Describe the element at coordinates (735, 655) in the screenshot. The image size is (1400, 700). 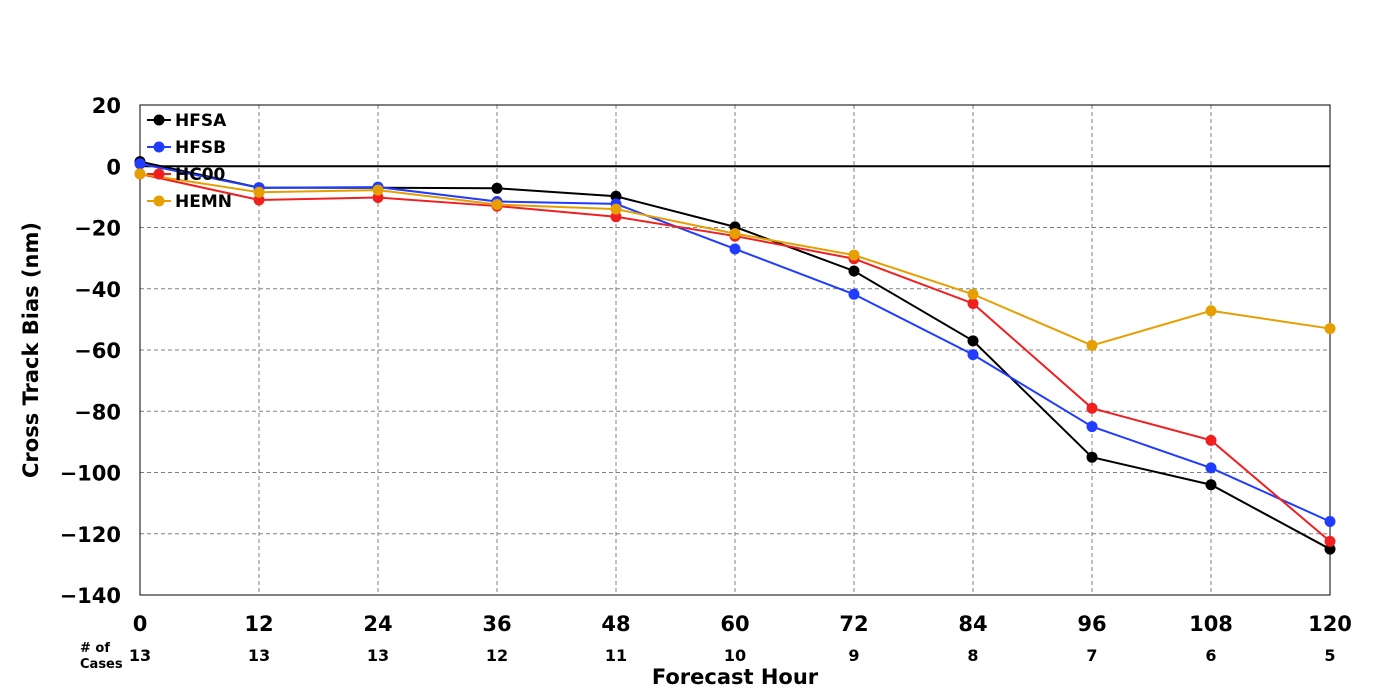
I see `cases-count: 10` at that location.